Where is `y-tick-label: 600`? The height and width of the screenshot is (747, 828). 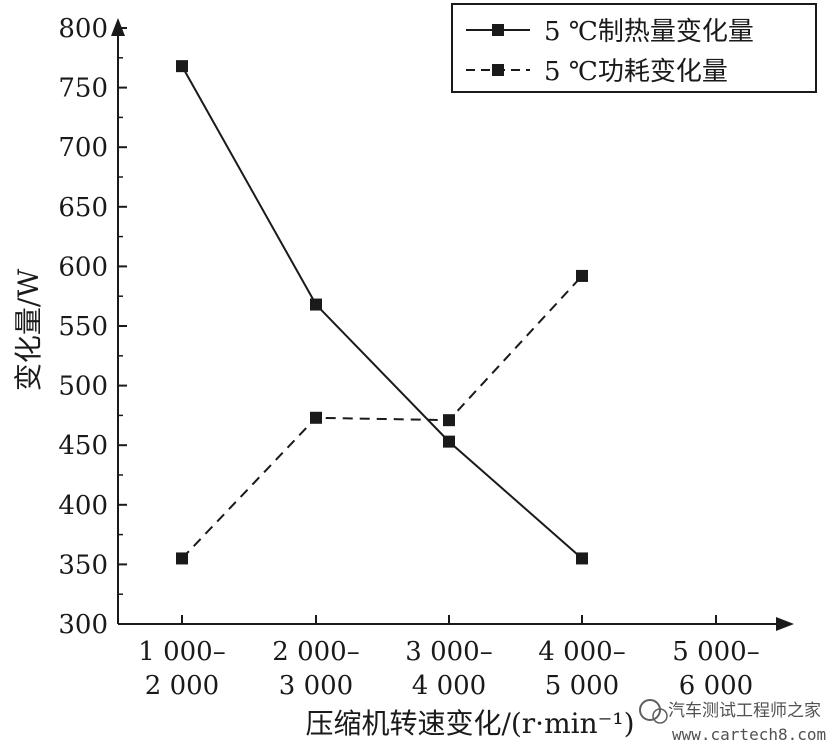 y-tick-label: 600 is located at coordinates (83, 267).